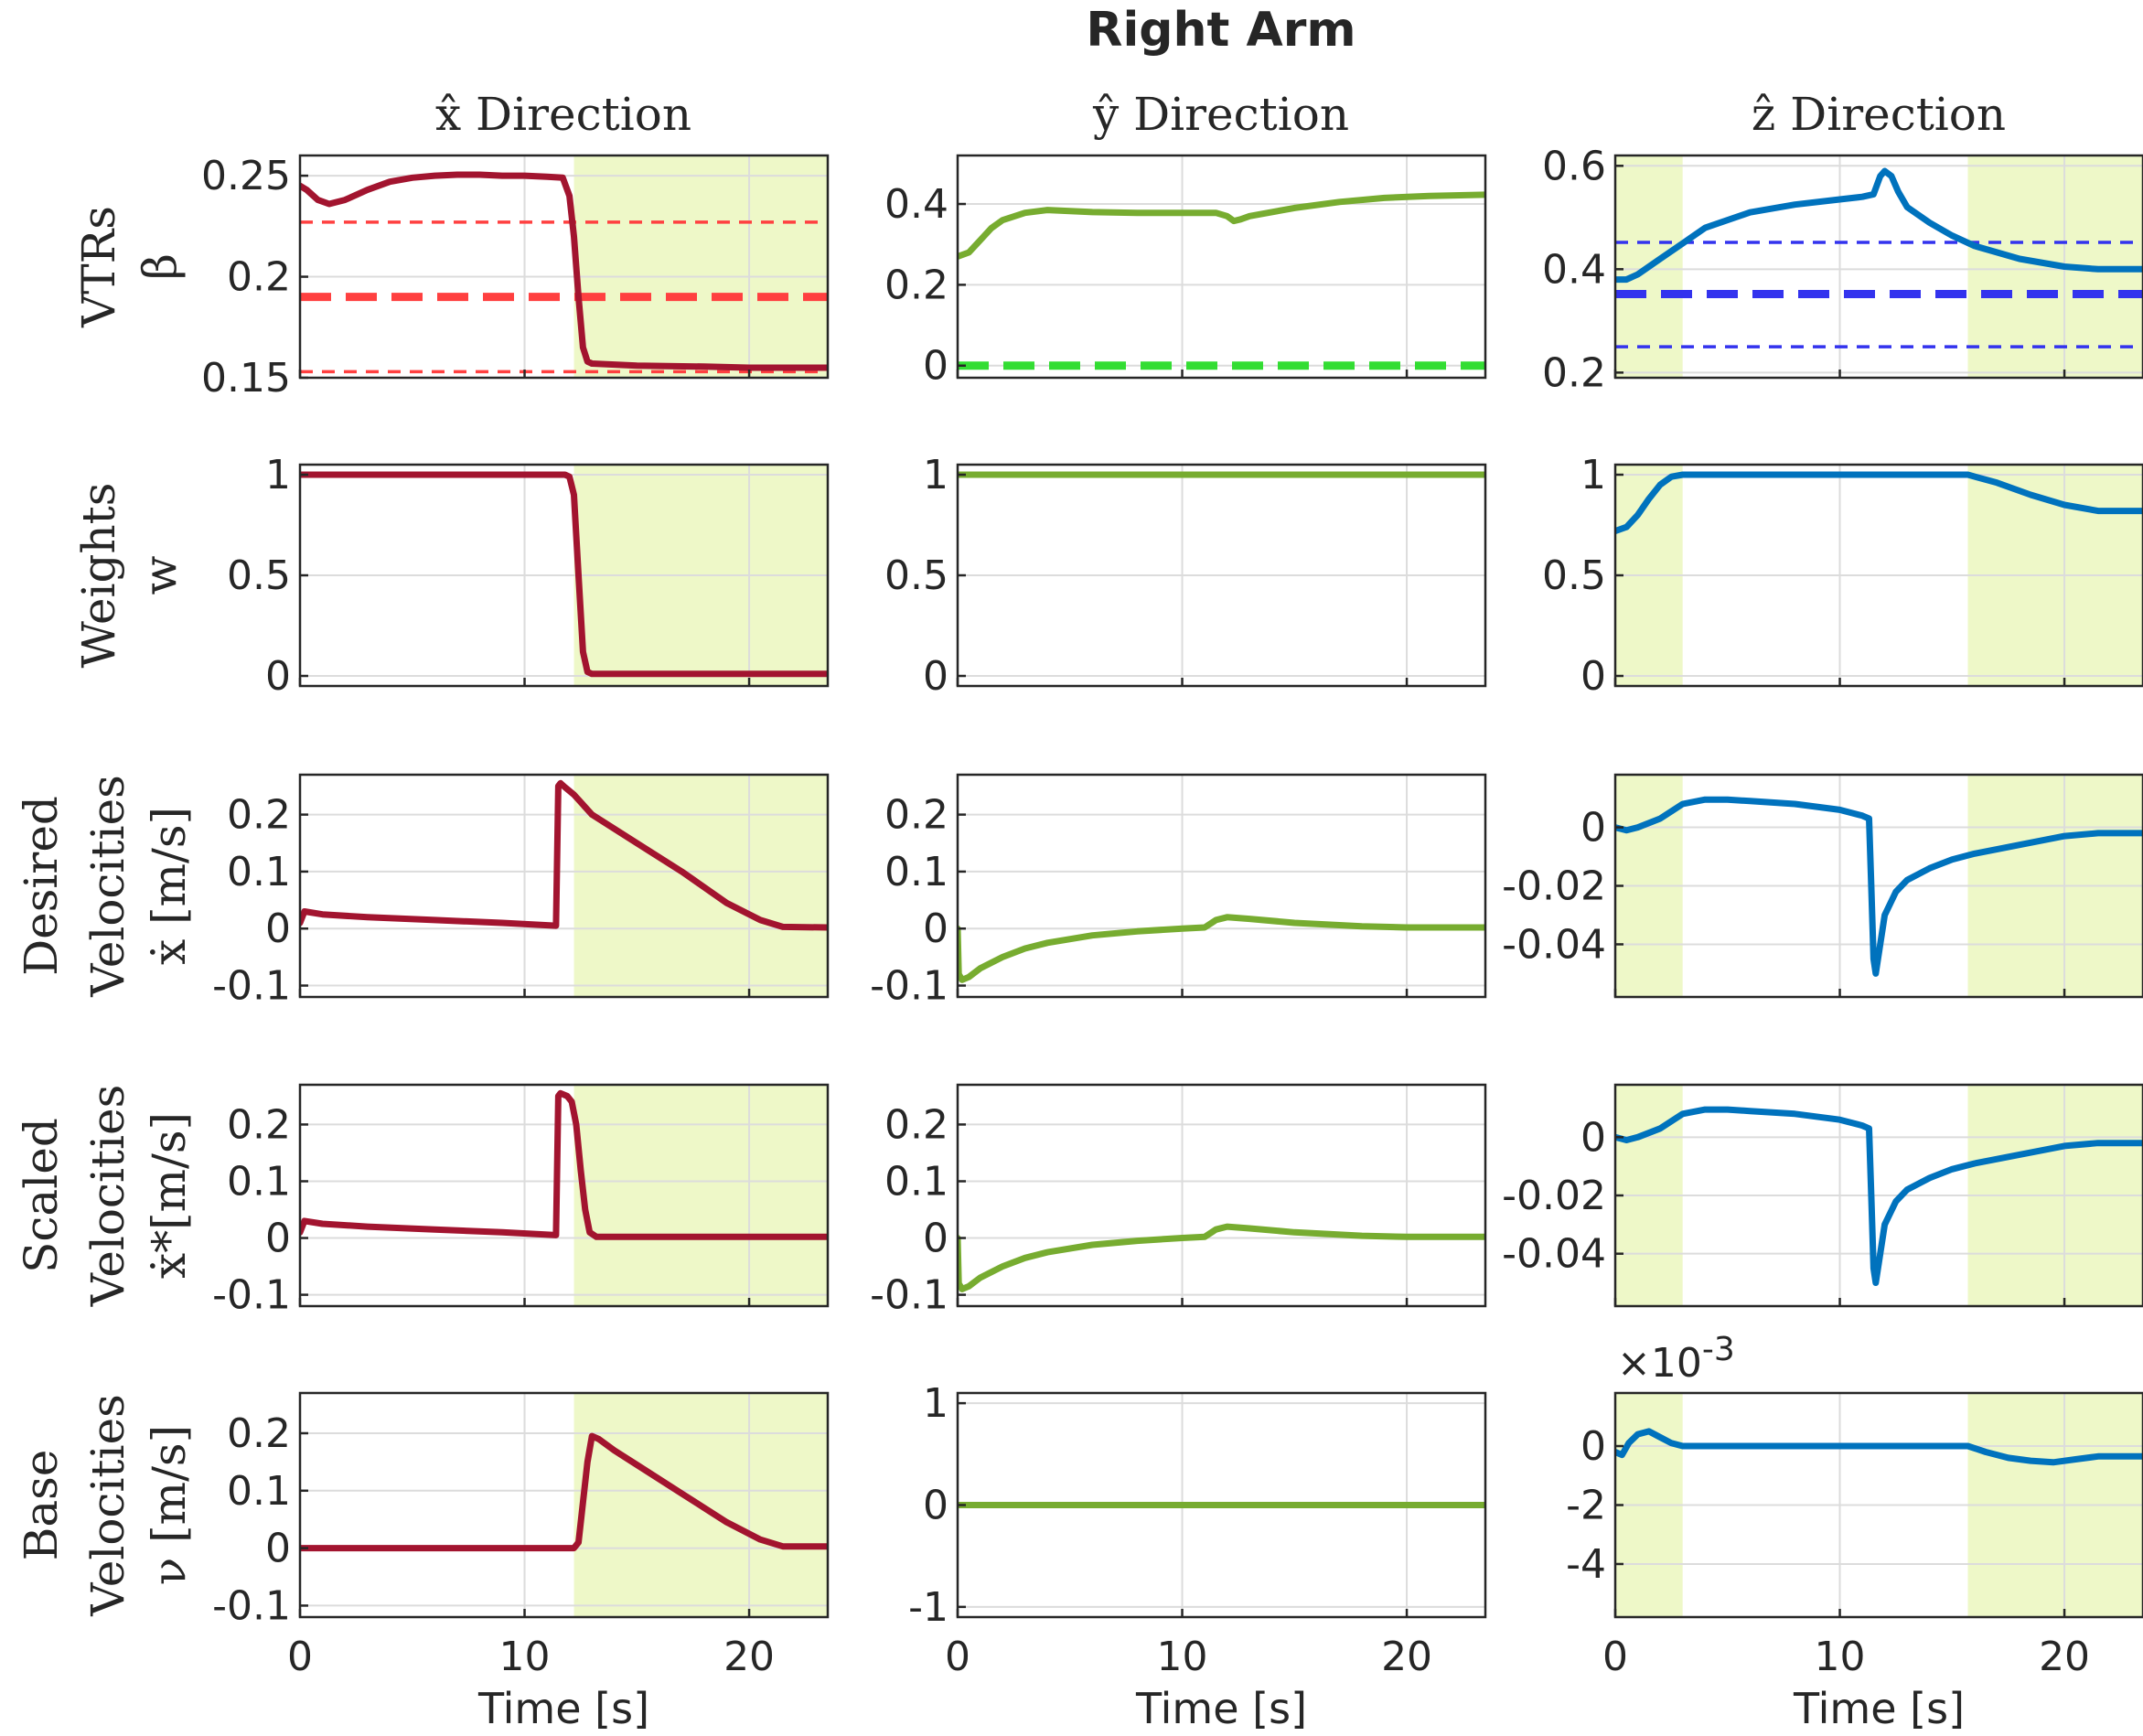 The image size is (2143, 1736). I want to click on y-tick-label: -0.04, so click(1554, 945).